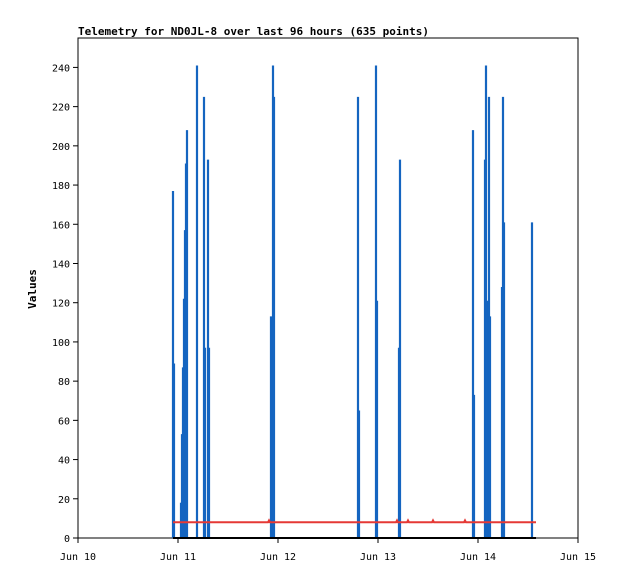 The height and width of the screenshot is (584, 618). Describe the element at coordinates (78, 557) in the screenshot. I see `x-tick-label: Jun 10` at that location.